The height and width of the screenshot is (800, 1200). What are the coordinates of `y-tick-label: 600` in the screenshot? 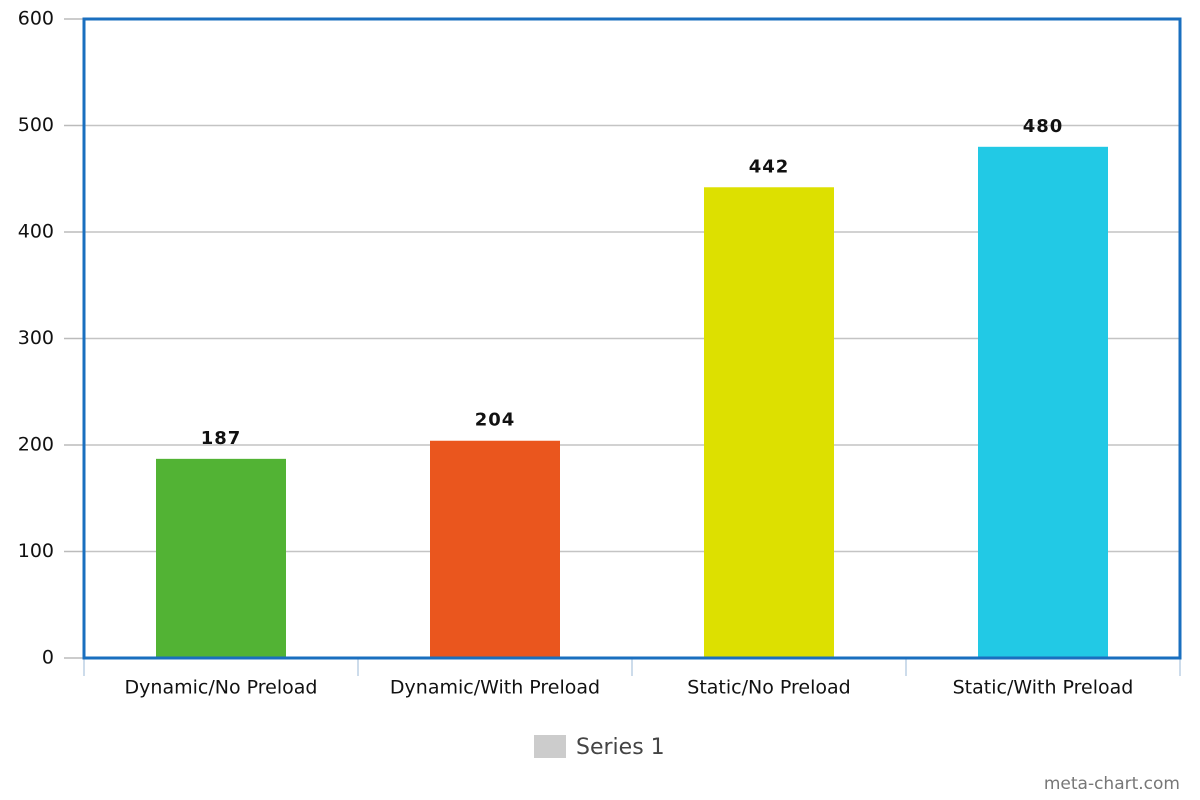 It's located at (36, 19).